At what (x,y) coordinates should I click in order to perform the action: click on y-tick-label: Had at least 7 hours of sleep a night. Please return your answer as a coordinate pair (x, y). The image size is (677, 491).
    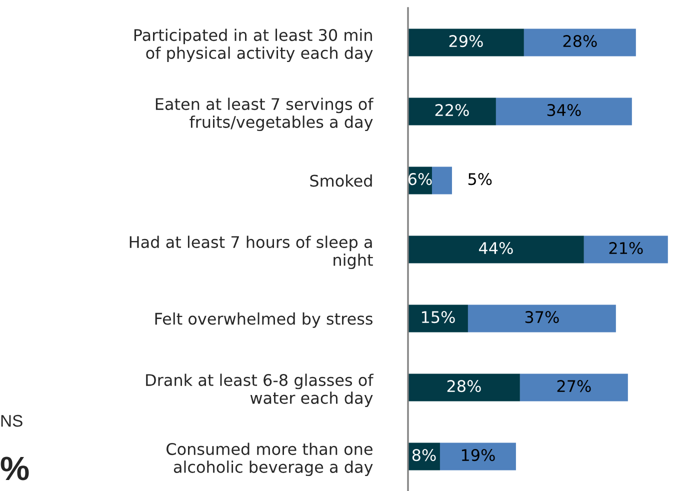
    Looking at the image, I should click on (251, 253).